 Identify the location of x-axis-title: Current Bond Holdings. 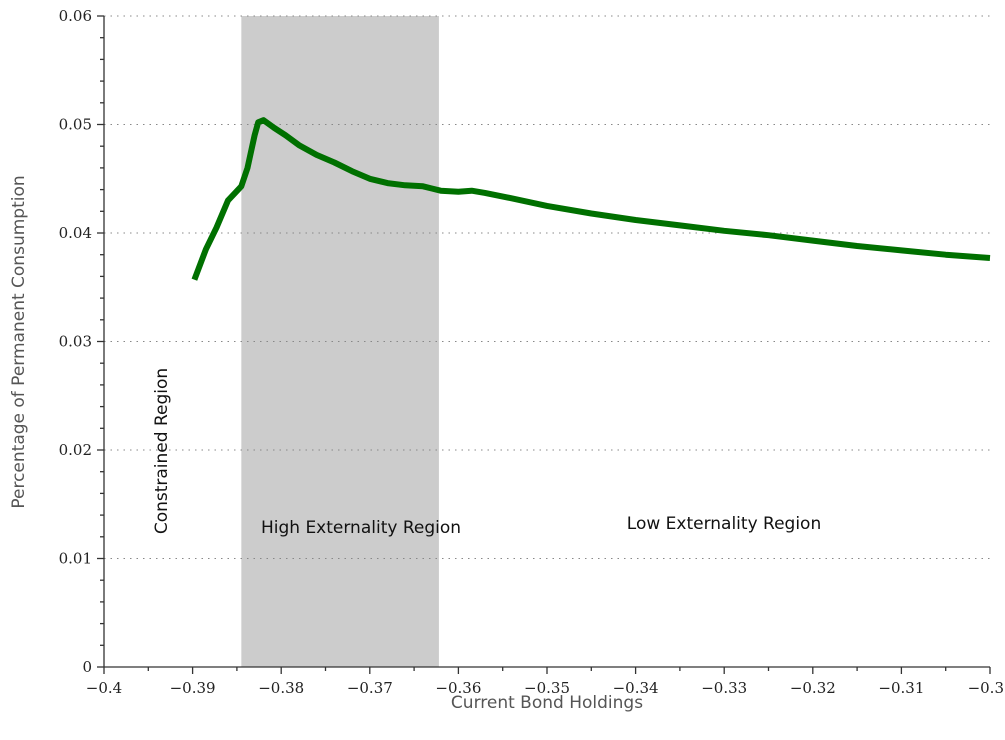
(547, 703).